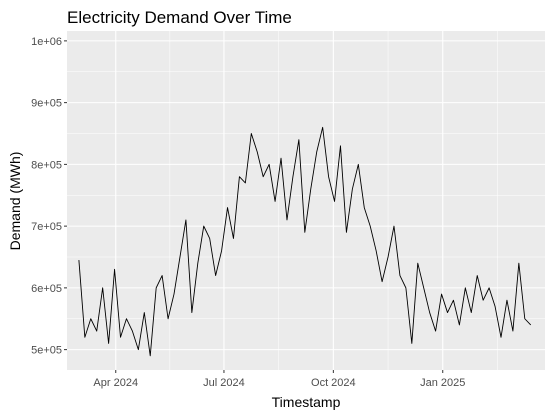 This screenshot has height=417, width=553. I want to click on y-tick-label: 7e+05, so click(46, 227).